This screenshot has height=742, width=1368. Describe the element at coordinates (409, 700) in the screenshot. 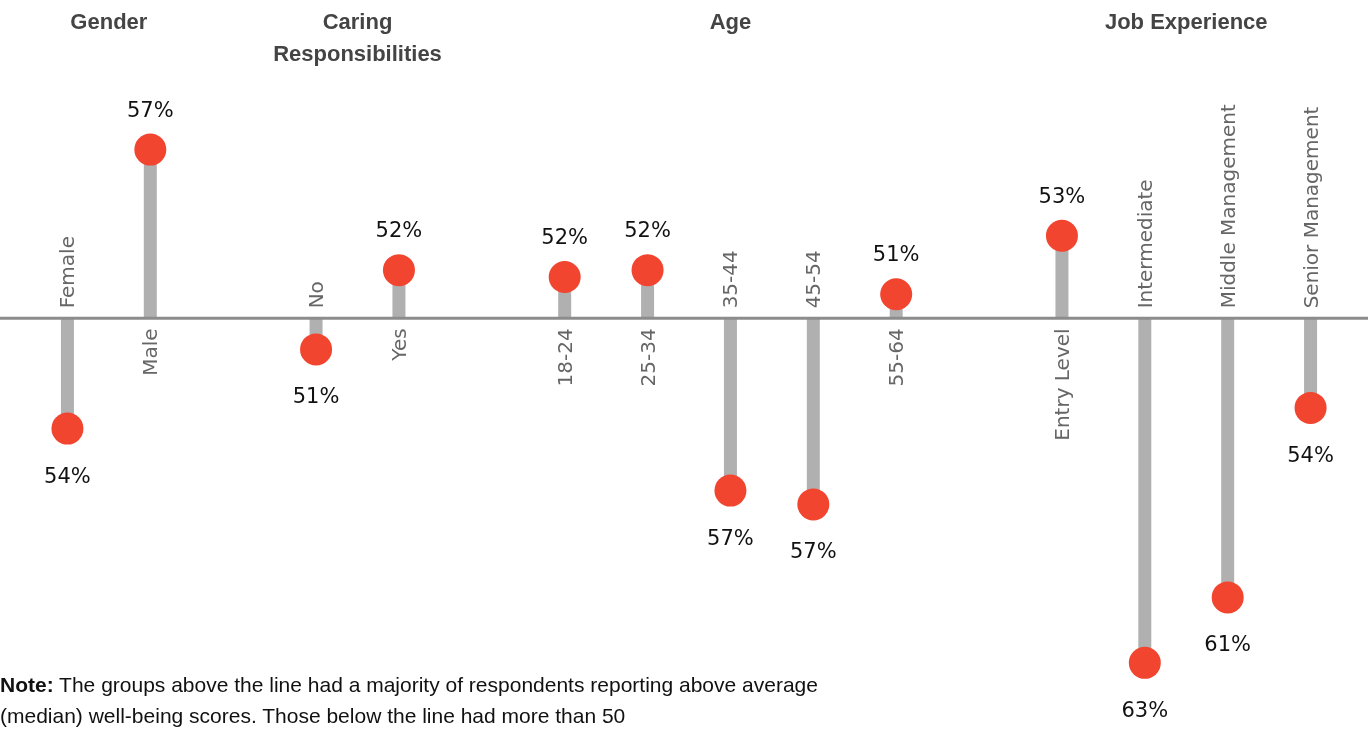

I see `text: Note: The groups above the line had a majority of respondents reporting above average (median) well-being scores. Those below the line had more than 50` at that location.